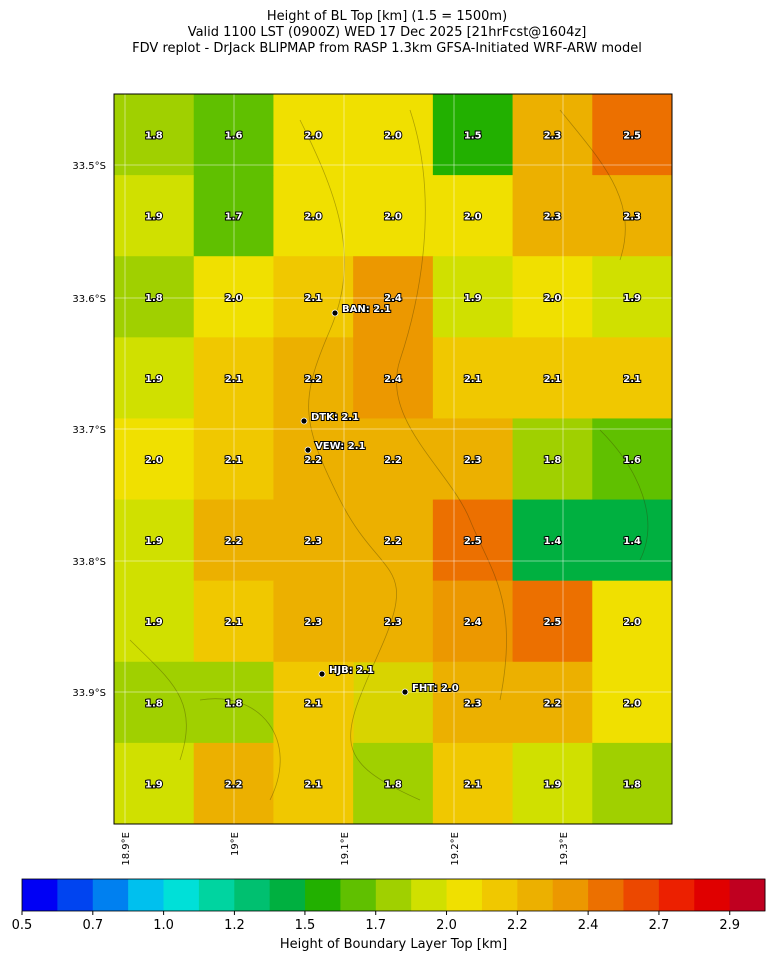 This screenshot has height=962, width=775. What do you see at coordinates (435, 688) in the screenshot?
I see `station-label: FHT: 2.0` at bounding box center [435, 688].